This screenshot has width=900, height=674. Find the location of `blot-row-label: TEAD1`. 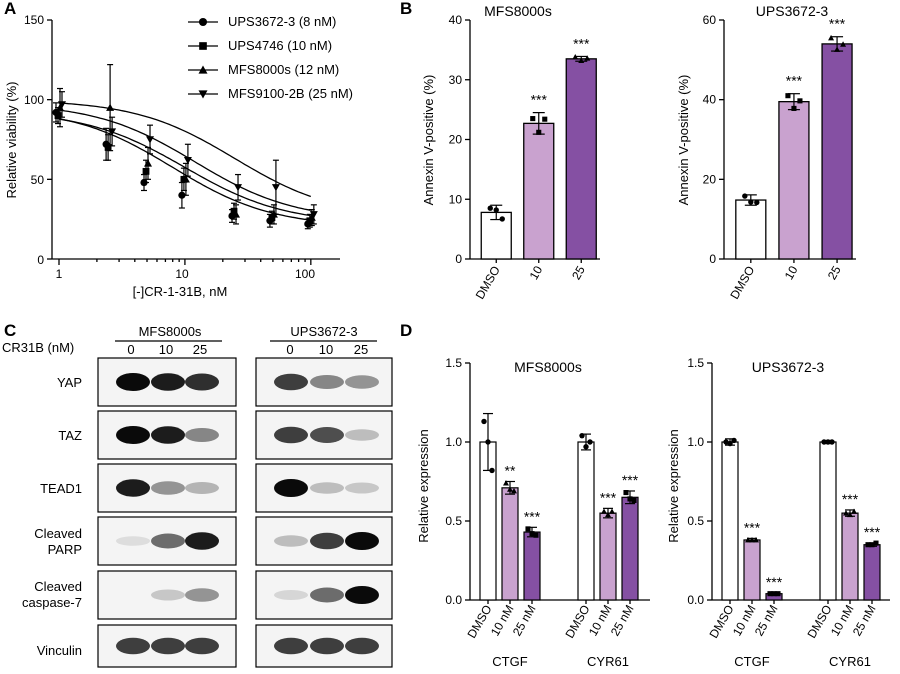

blot-row-label: TEAD1 is located at coordinates (61, 488).